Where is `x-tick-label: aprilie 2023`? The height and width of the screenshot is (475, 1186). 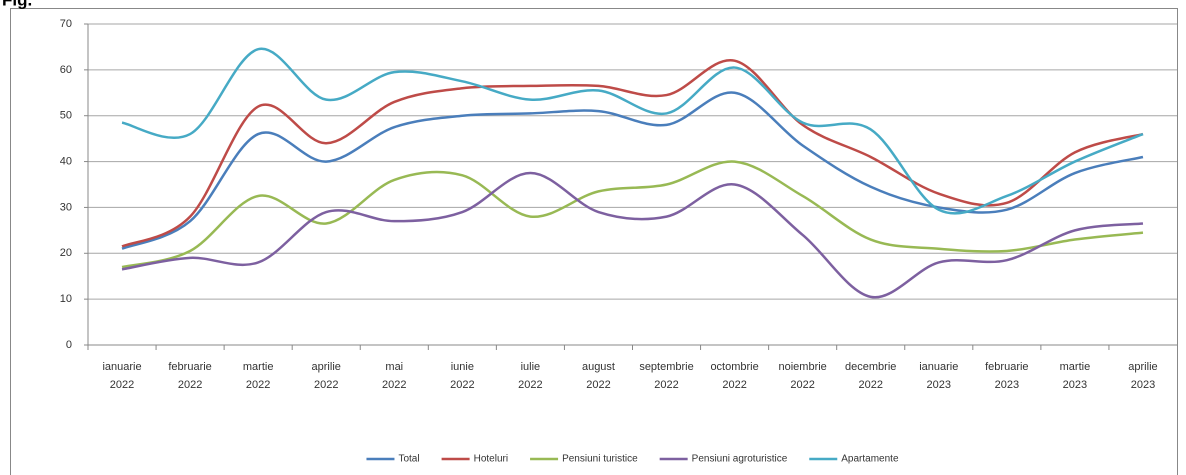
x-tick-label: aprilie 2023 is located at coordinates (1142, 376).